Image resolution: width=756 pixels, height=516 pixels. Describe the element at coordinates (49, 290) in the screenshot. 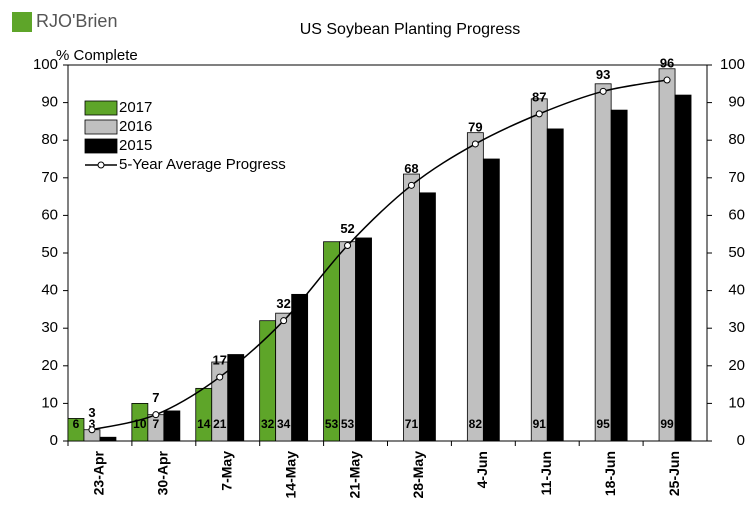

I see `y-tick-label: 40` at that location.